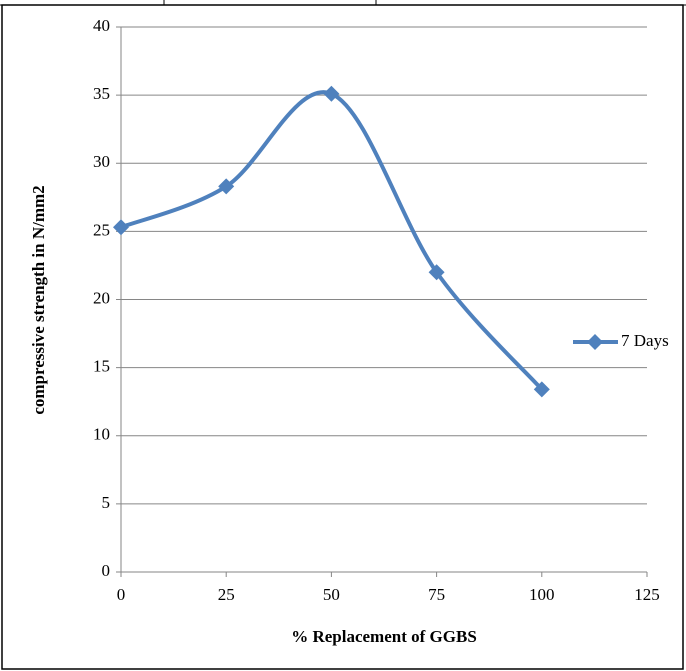 The width and height of the screenshot is (686, 671). I want to click on x-tick-label: 100, so click(542, 594).